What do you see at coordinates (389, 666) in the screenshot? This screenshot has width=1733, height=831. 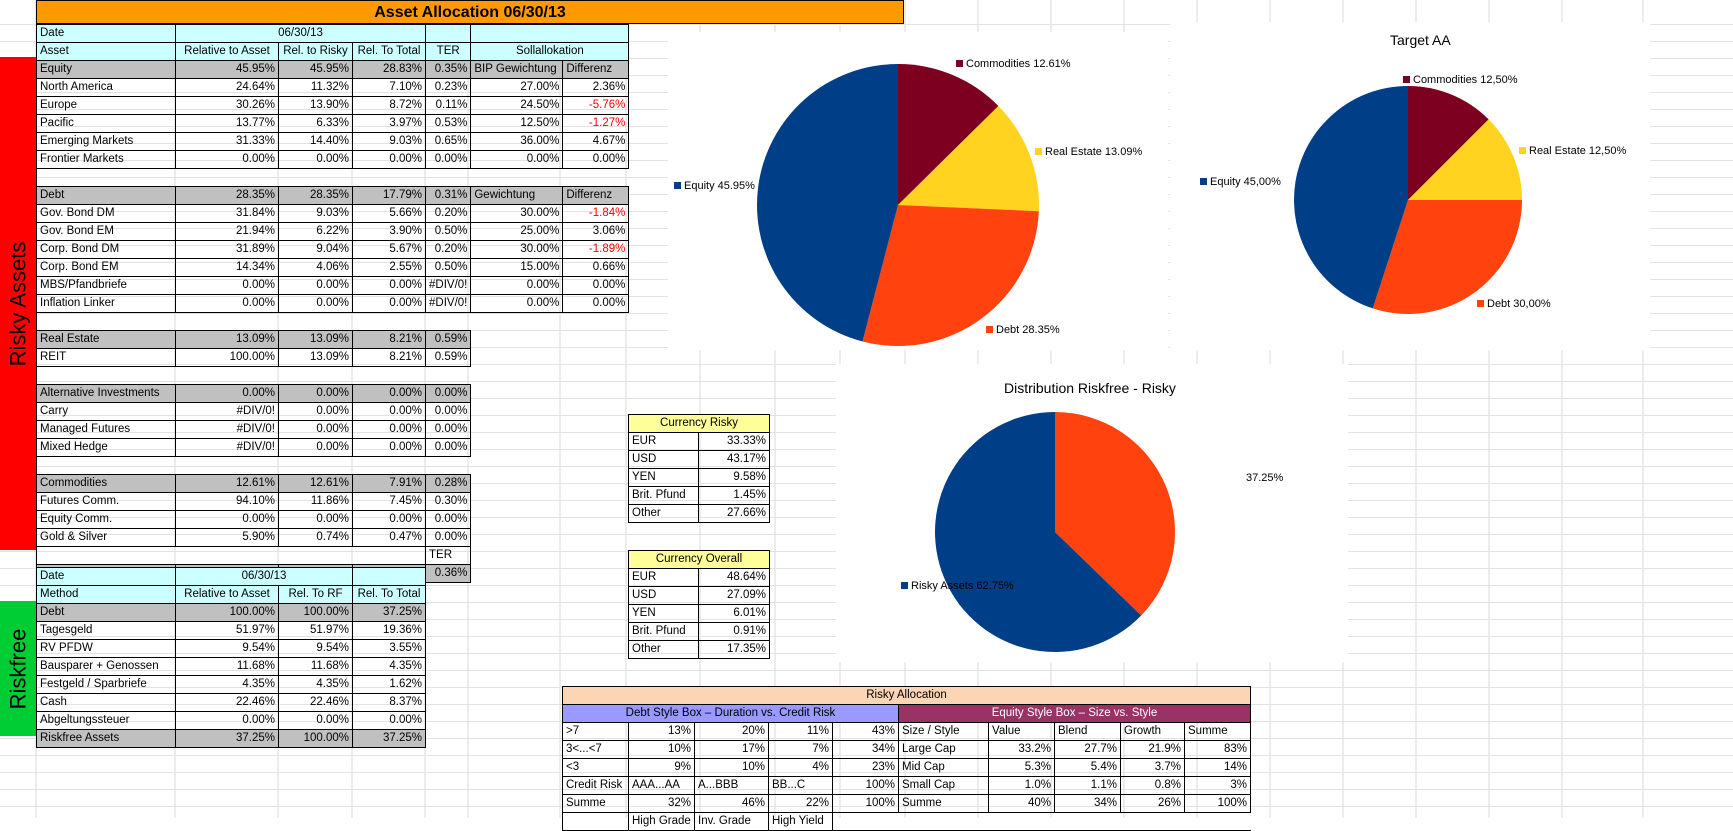 I see `value-cell: 4.35%` at bounding box center [389, 666].